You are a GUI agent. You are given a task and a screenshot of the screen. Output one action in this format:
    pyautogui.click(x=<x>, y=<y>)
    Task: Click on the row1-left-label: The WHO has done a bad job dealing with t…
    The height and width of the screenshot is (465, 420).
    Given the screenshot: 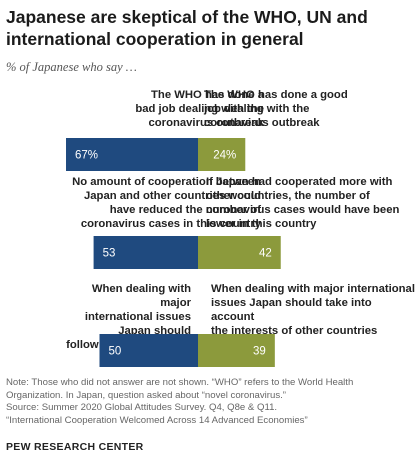 What is the action you would take?
    pyautogui.click(x=199, y=109)
    